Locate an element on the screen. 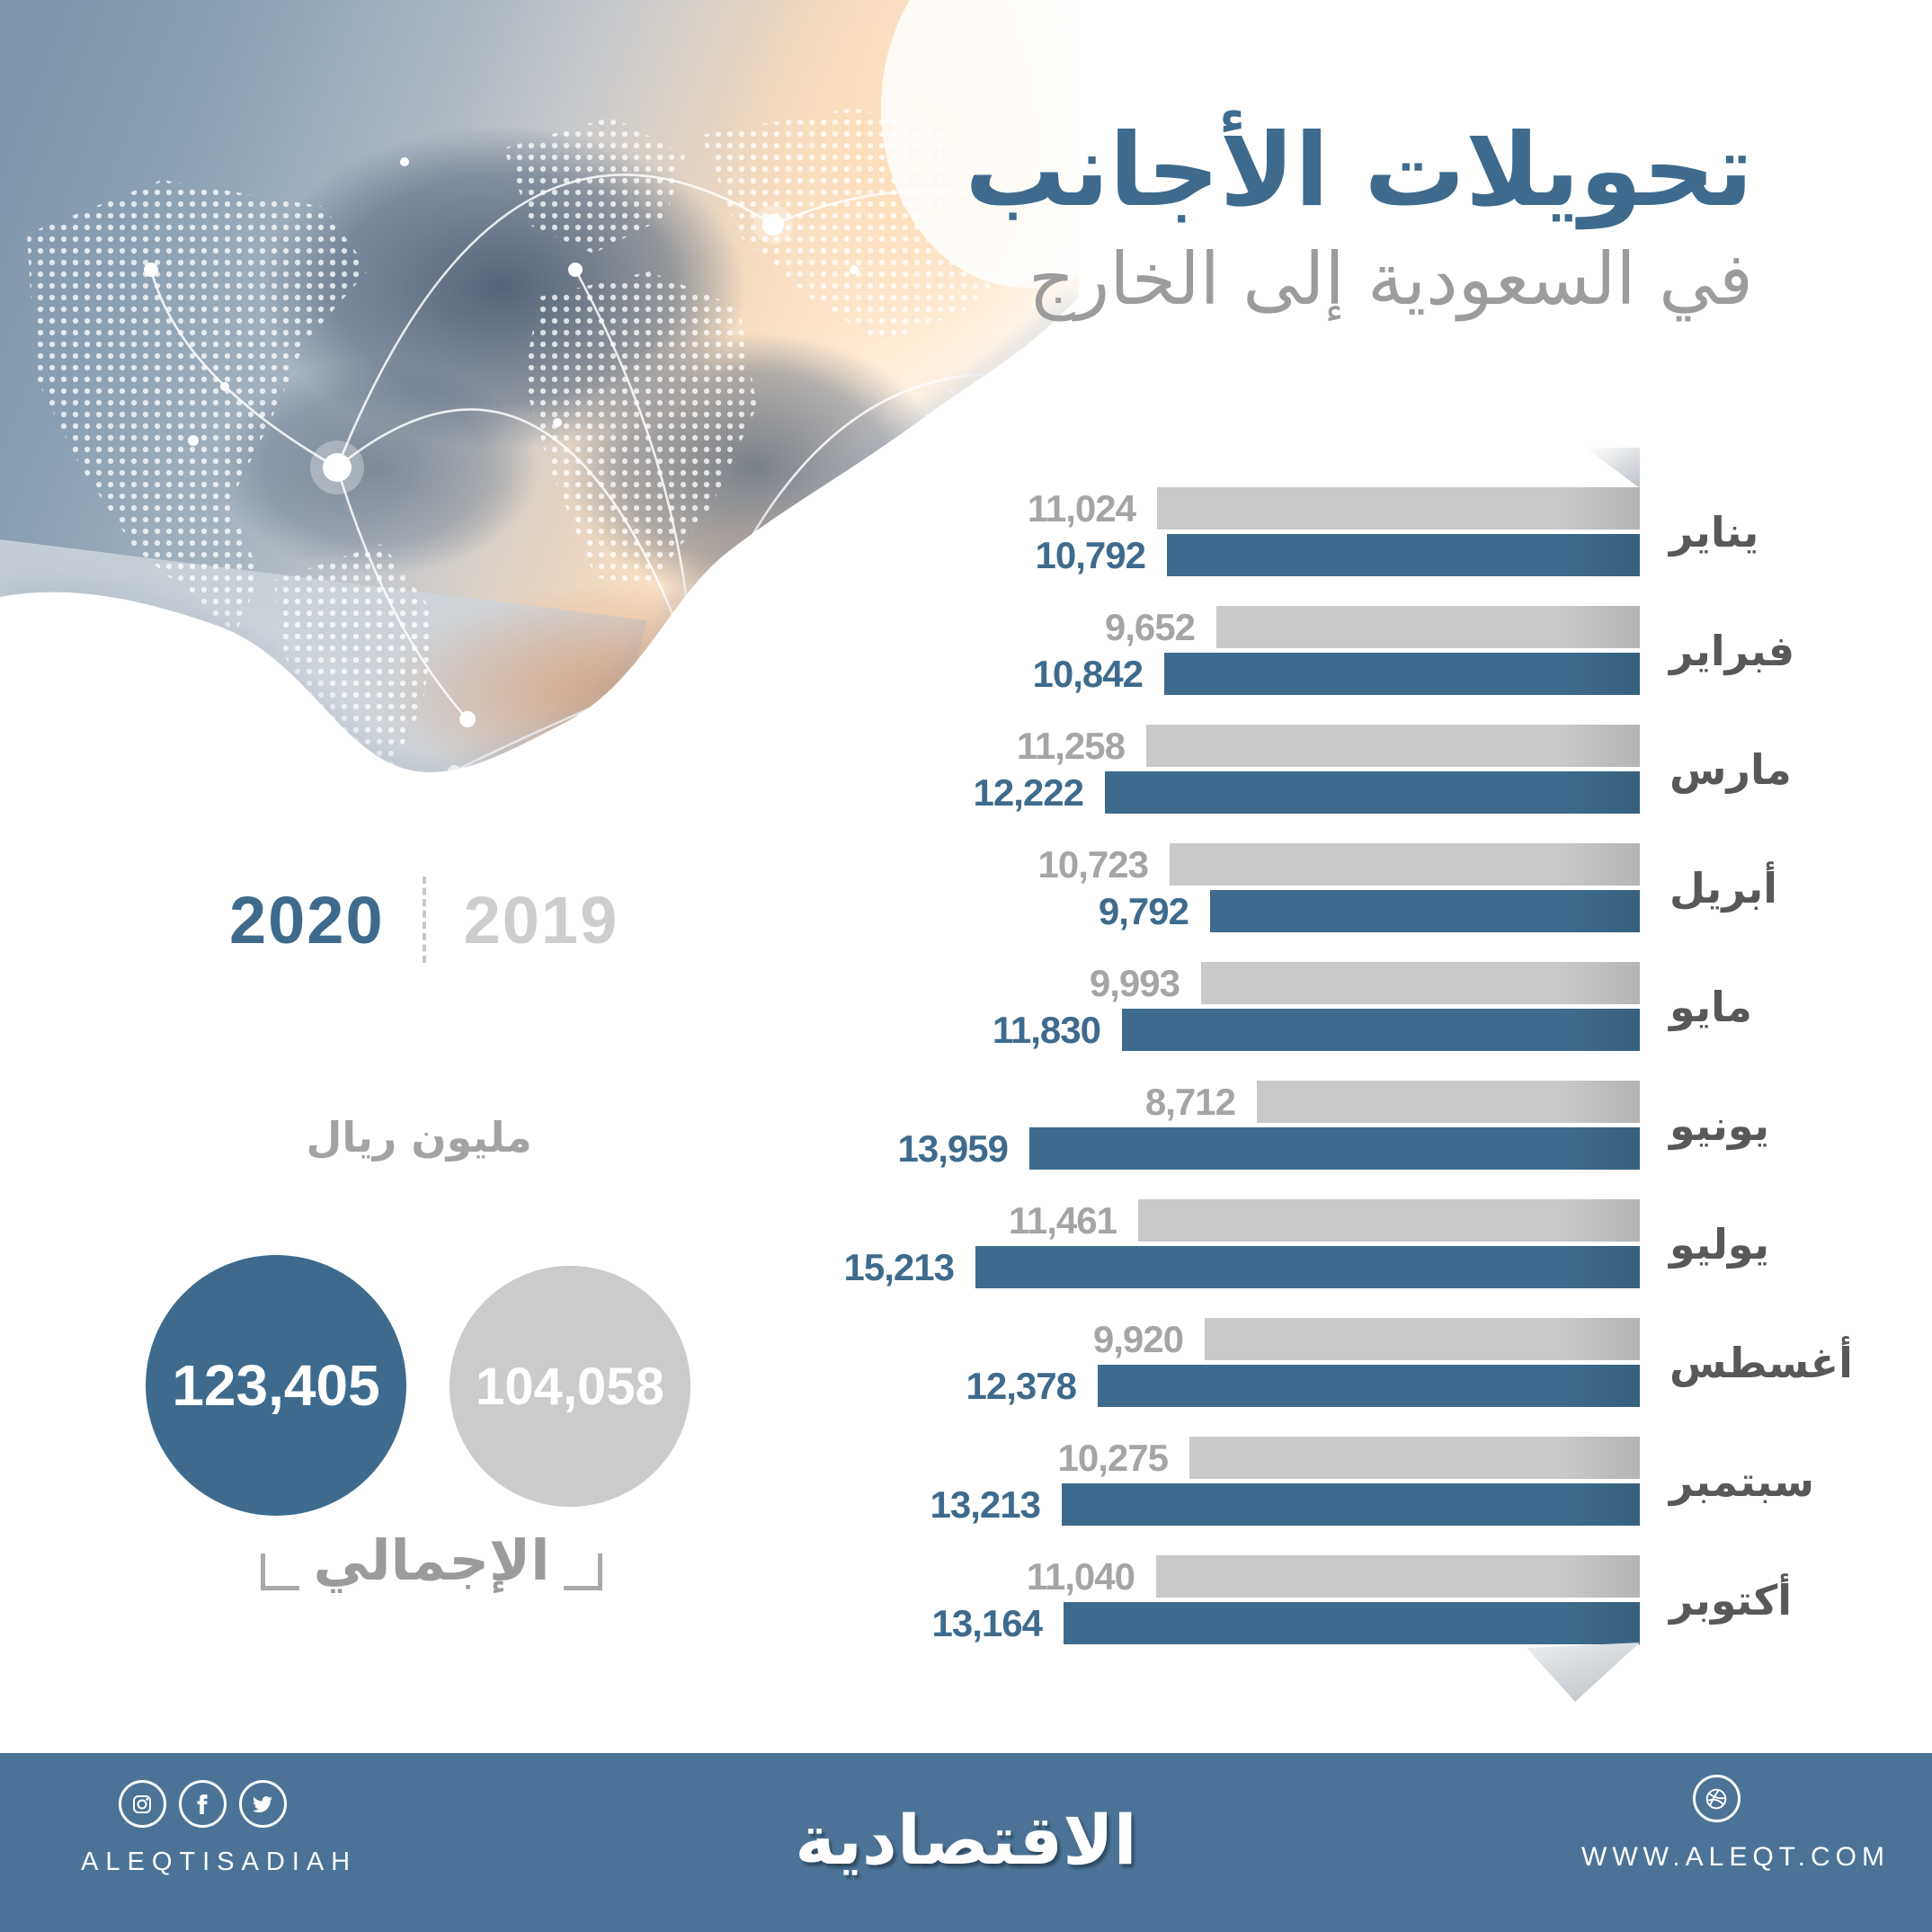 The height and width of the screenshot is (1932, 1932). value-label-2019: 11,024 is located at coordinates (1081, 508).